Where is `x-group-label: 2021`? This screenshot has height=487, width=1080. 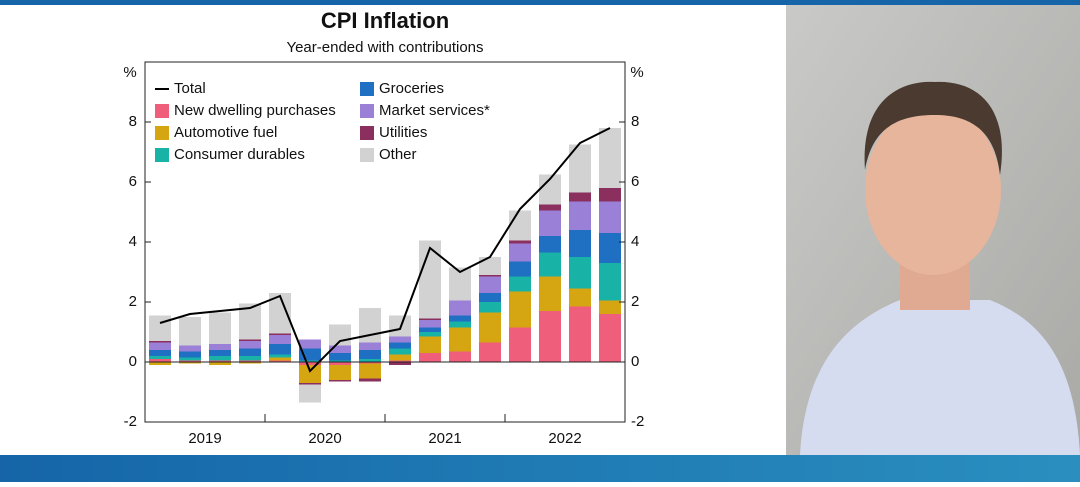
x-group-label: 2021 is located at coordinates (444, 438).